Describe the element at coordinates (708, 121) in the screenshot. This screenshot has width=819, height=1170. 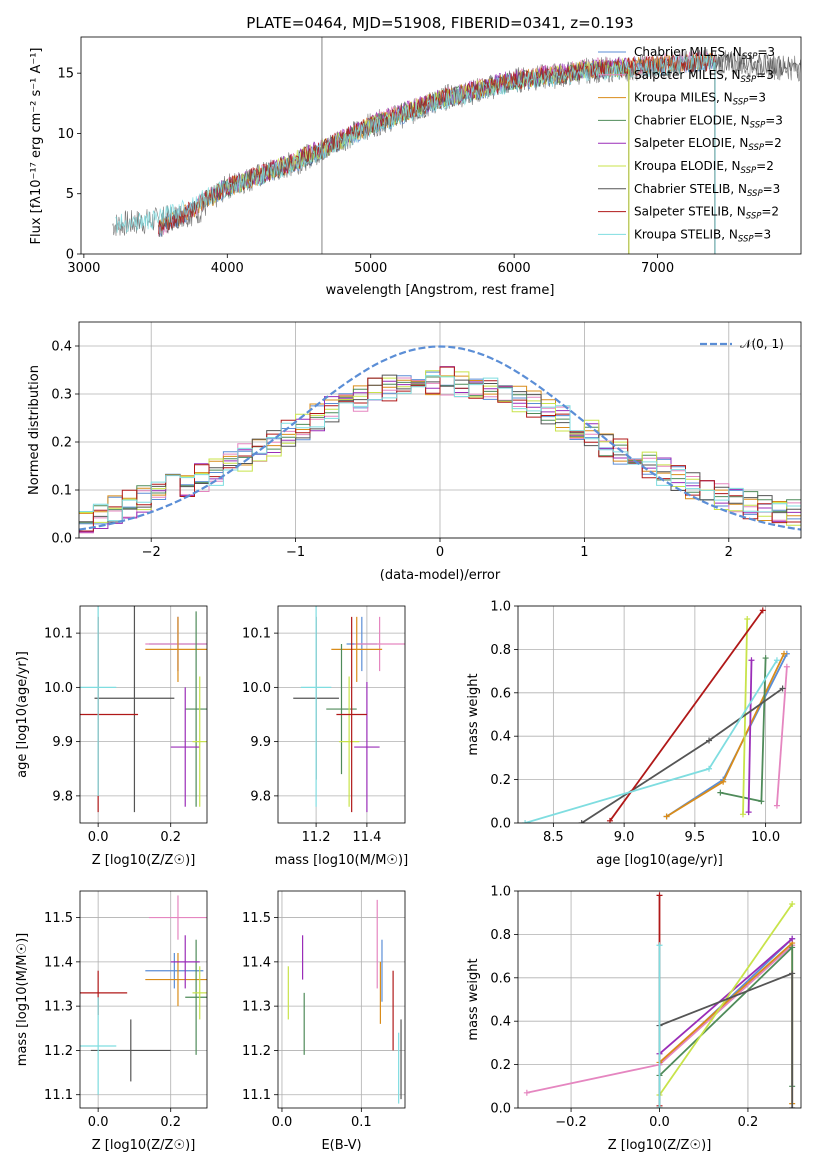
I see `legend-entry: Chabrier ELODIE, NSSP=3` at that location.